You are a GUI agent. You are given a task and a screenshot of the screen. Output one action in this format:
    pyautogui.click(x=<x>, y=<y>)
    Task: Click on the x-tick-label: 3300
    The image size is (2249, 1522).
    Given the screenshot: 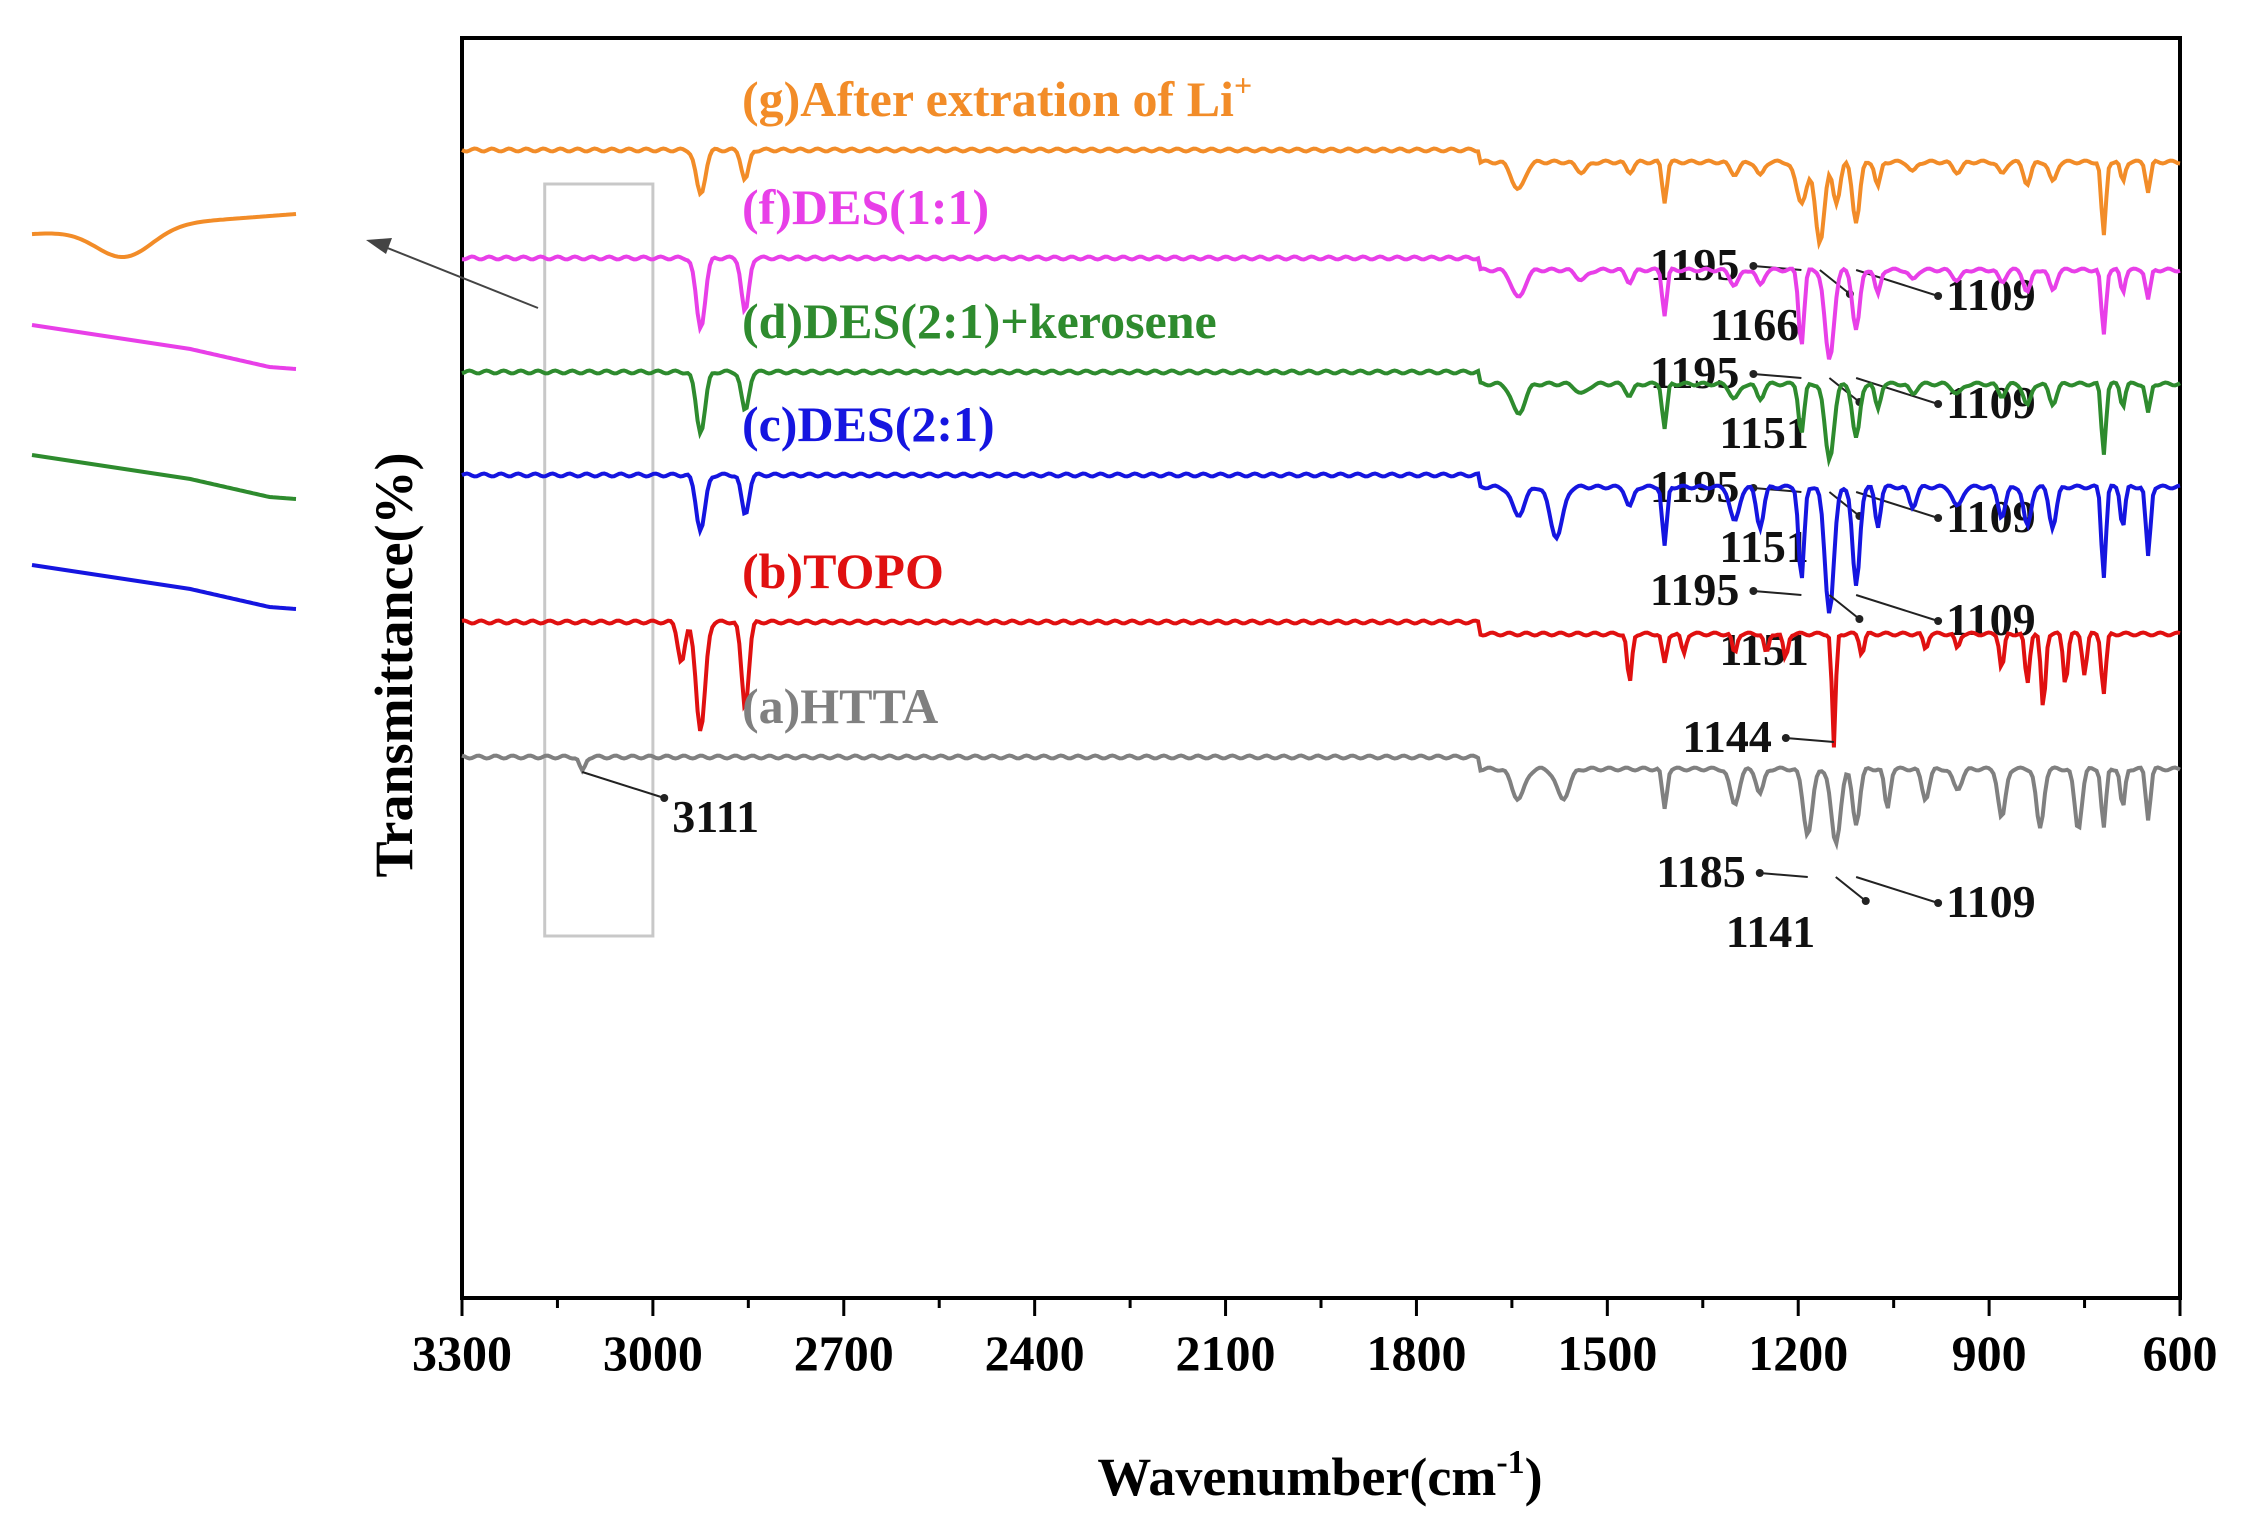 What is the action you would take?
    pyautogui.click(x=462, y=1353)
    